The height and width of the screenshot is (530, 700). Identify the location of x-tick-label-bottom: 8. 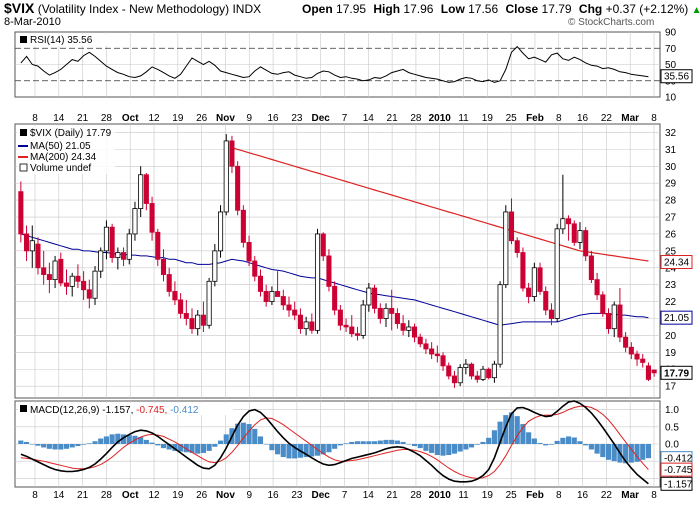
(654, 495).